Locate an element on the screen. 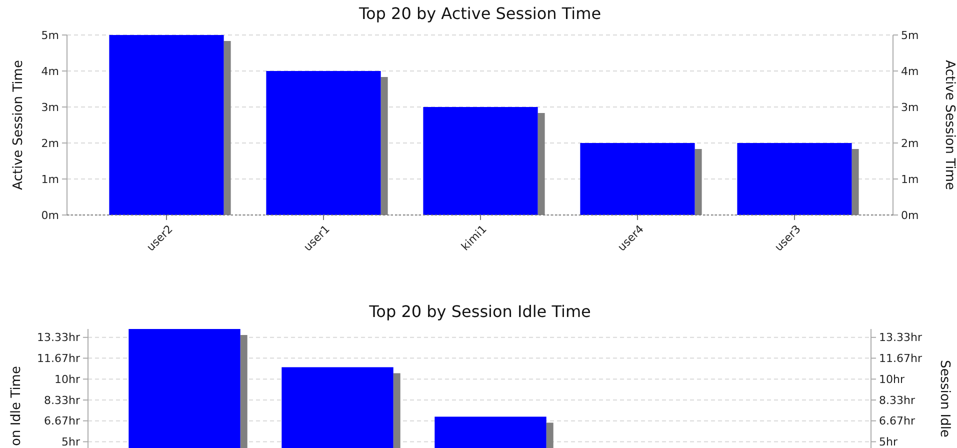 The image size is (957, 448). y-tick-label: 13.33hr is located at coordinates (58, 337).